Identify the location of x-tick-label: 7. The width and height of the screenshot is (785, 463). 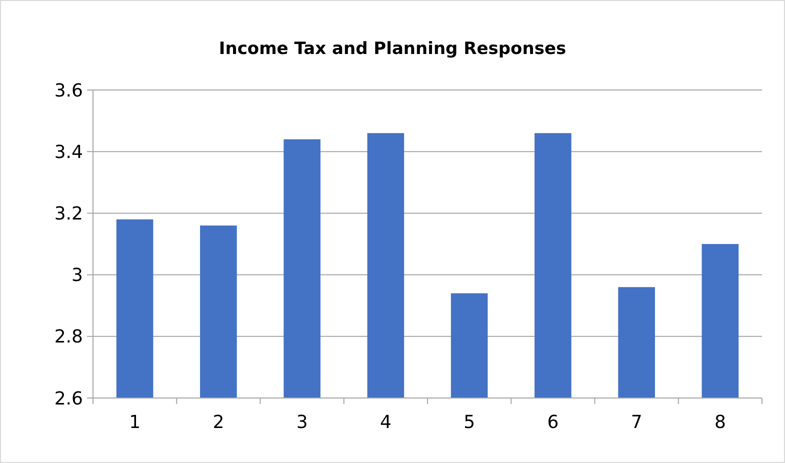
(636, 422).